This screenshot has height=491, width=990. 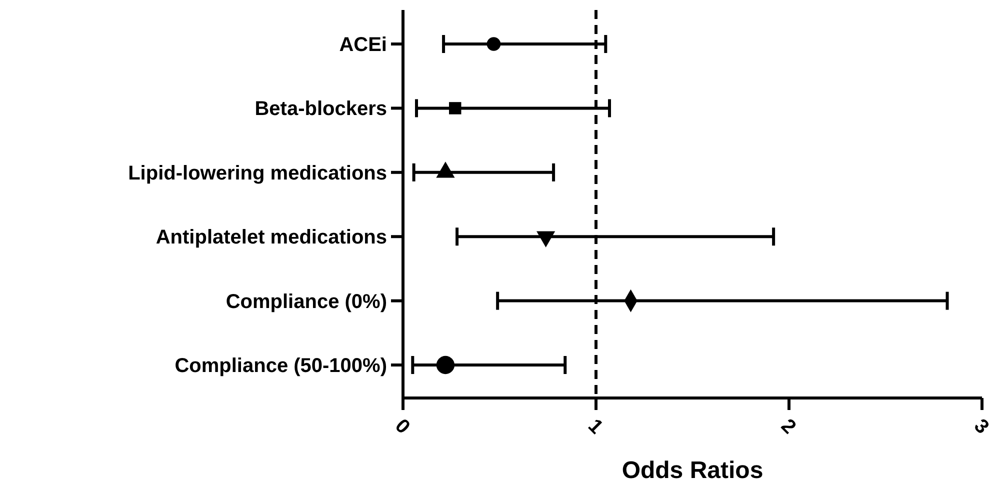 I want to click on x-tick-label: 3, so click(x=980, y=426).